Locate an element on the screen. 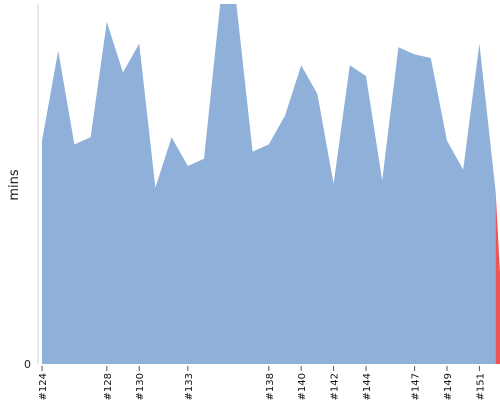 The image size is (500, 400). failure-duration-area is located at coordinates (497, 277).